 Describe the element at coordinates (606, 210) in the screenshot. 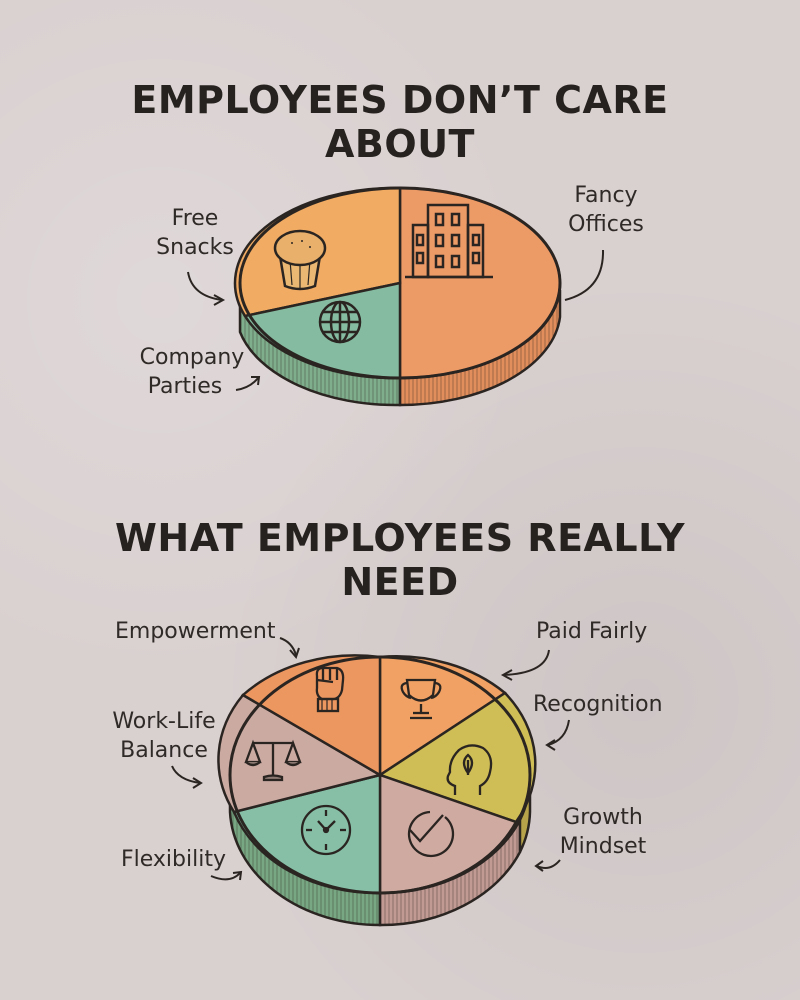

I see `label-fancy-offices: Fancy Offices` at that location.